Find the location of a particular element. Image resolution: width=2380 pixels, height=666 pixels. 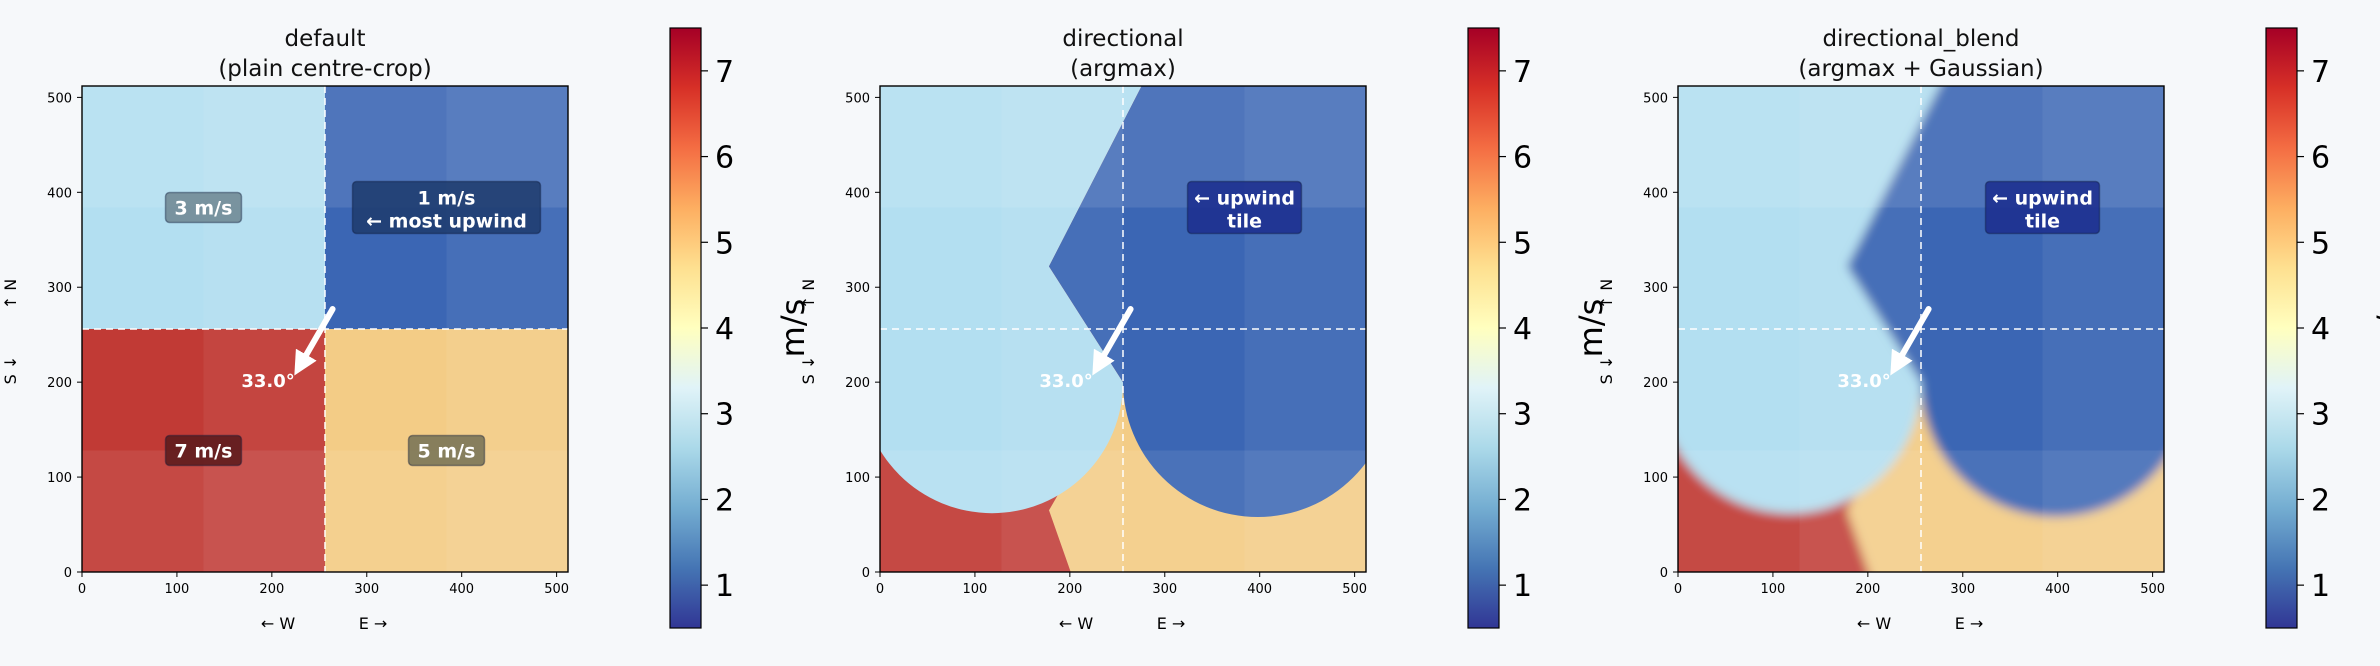

annotation-text: 5 m/s is located at coordinates (447, 452).